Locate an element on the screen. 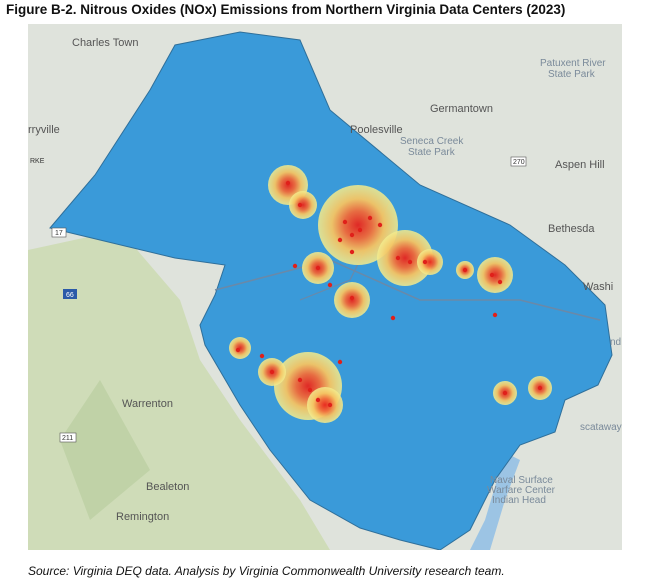  place-label: Remington is located at coordinates (142, 517).